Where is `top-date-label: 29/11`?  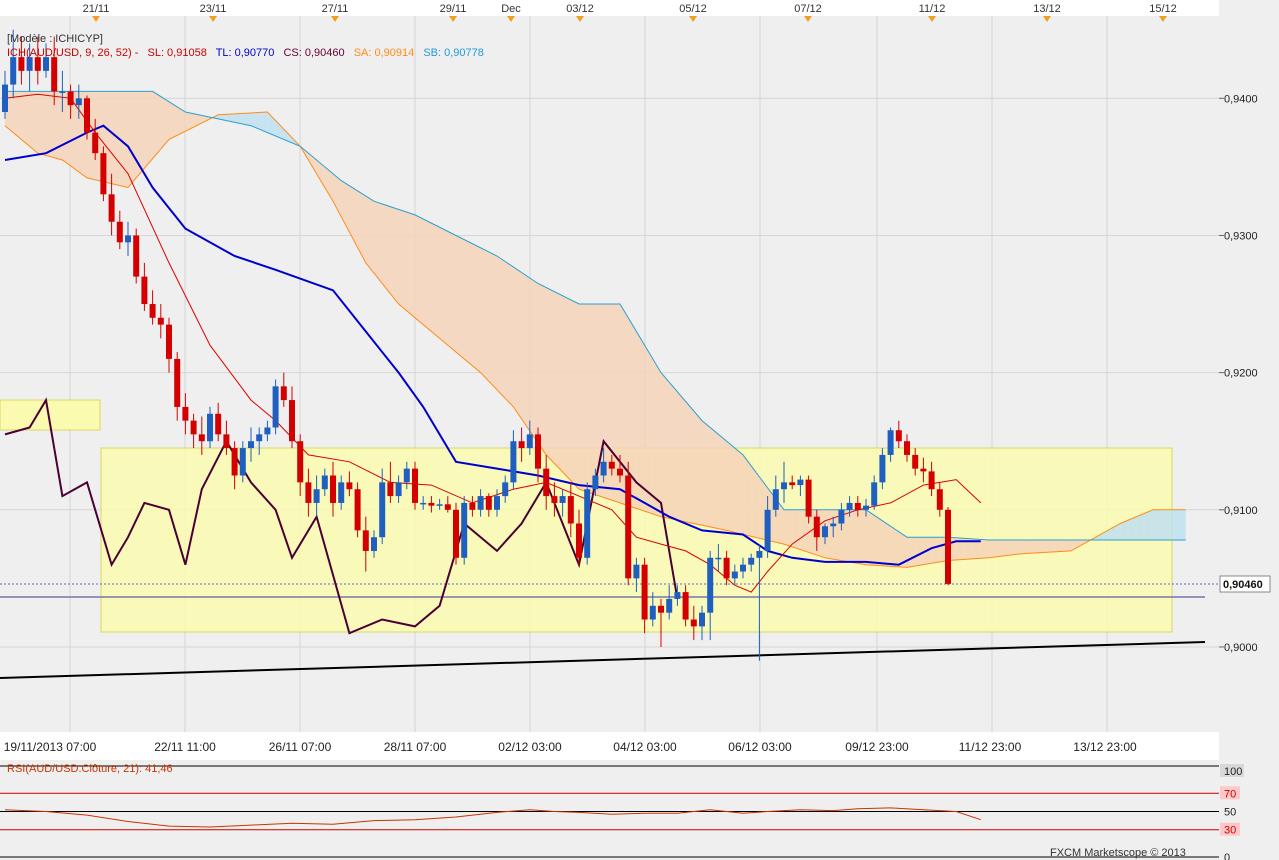 top-date-label: 29/11 is located at coordinates (453, 9).